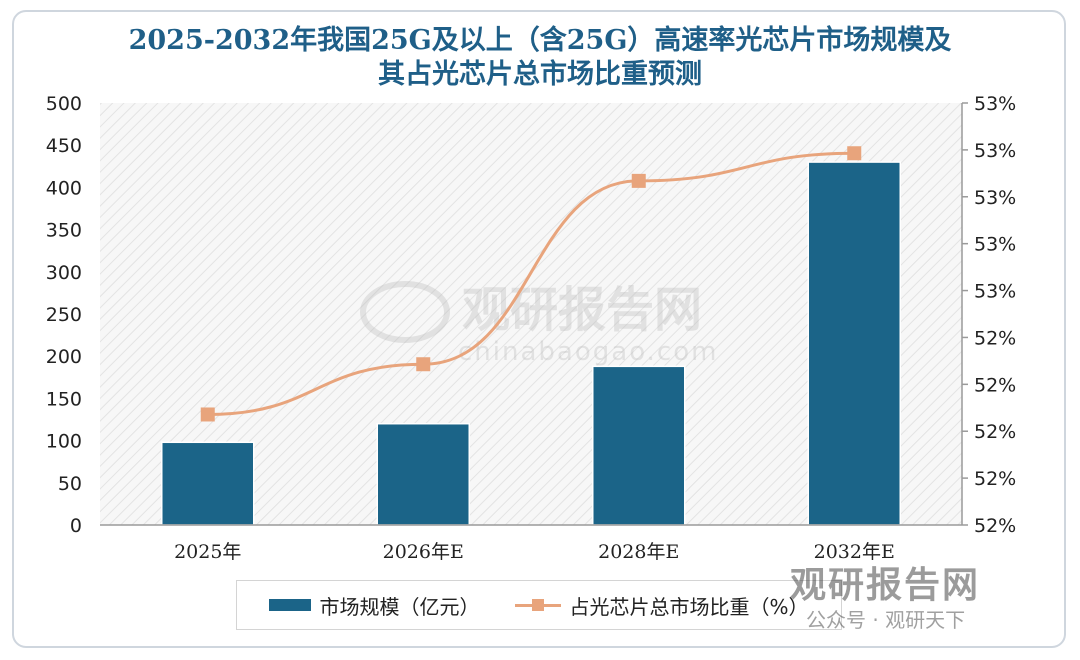  Describe the element at coordinates (689, 606) in the screenshot. I see `legend-label-share: 占光芯片总市场比重（%）` at that location.